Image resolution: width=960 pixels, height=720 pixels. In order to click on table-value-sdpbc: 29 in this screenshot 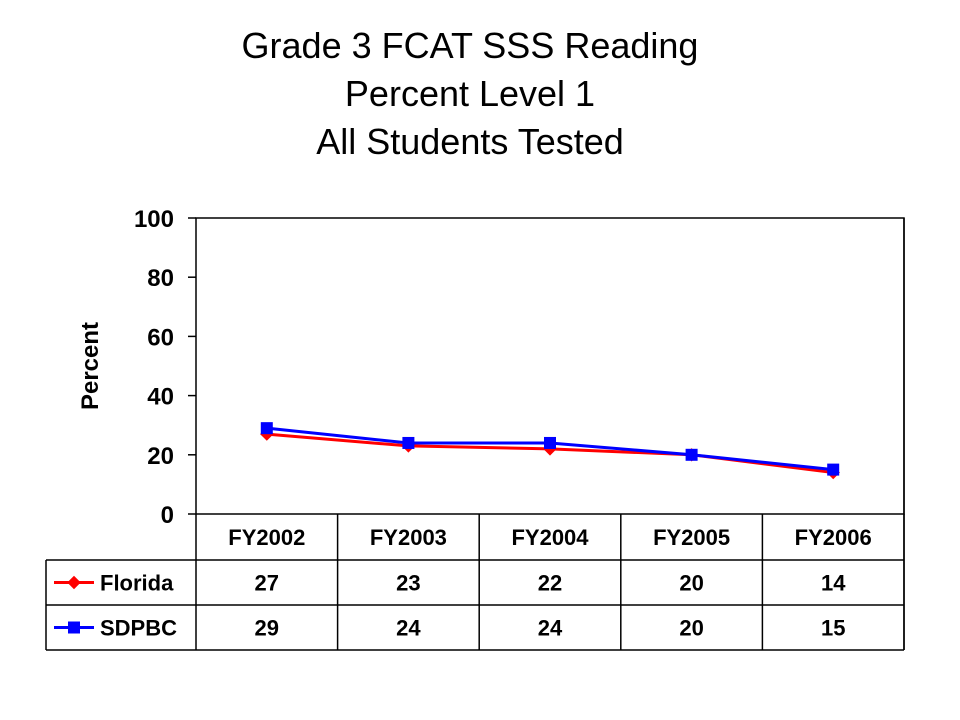, I will do `click(267, 628)`.